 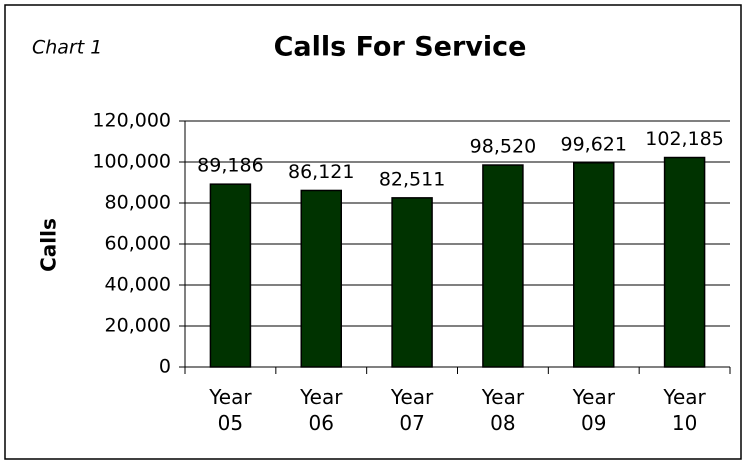 I want to click on x-tick-label: Year 05, so click(x=230, y=410).